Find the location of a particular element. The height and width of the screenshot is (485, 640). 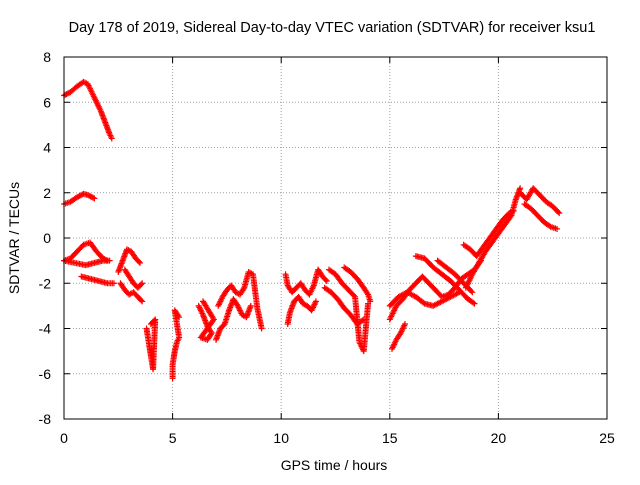

x-tick-label: 10 is located at coordinates (281, 438).